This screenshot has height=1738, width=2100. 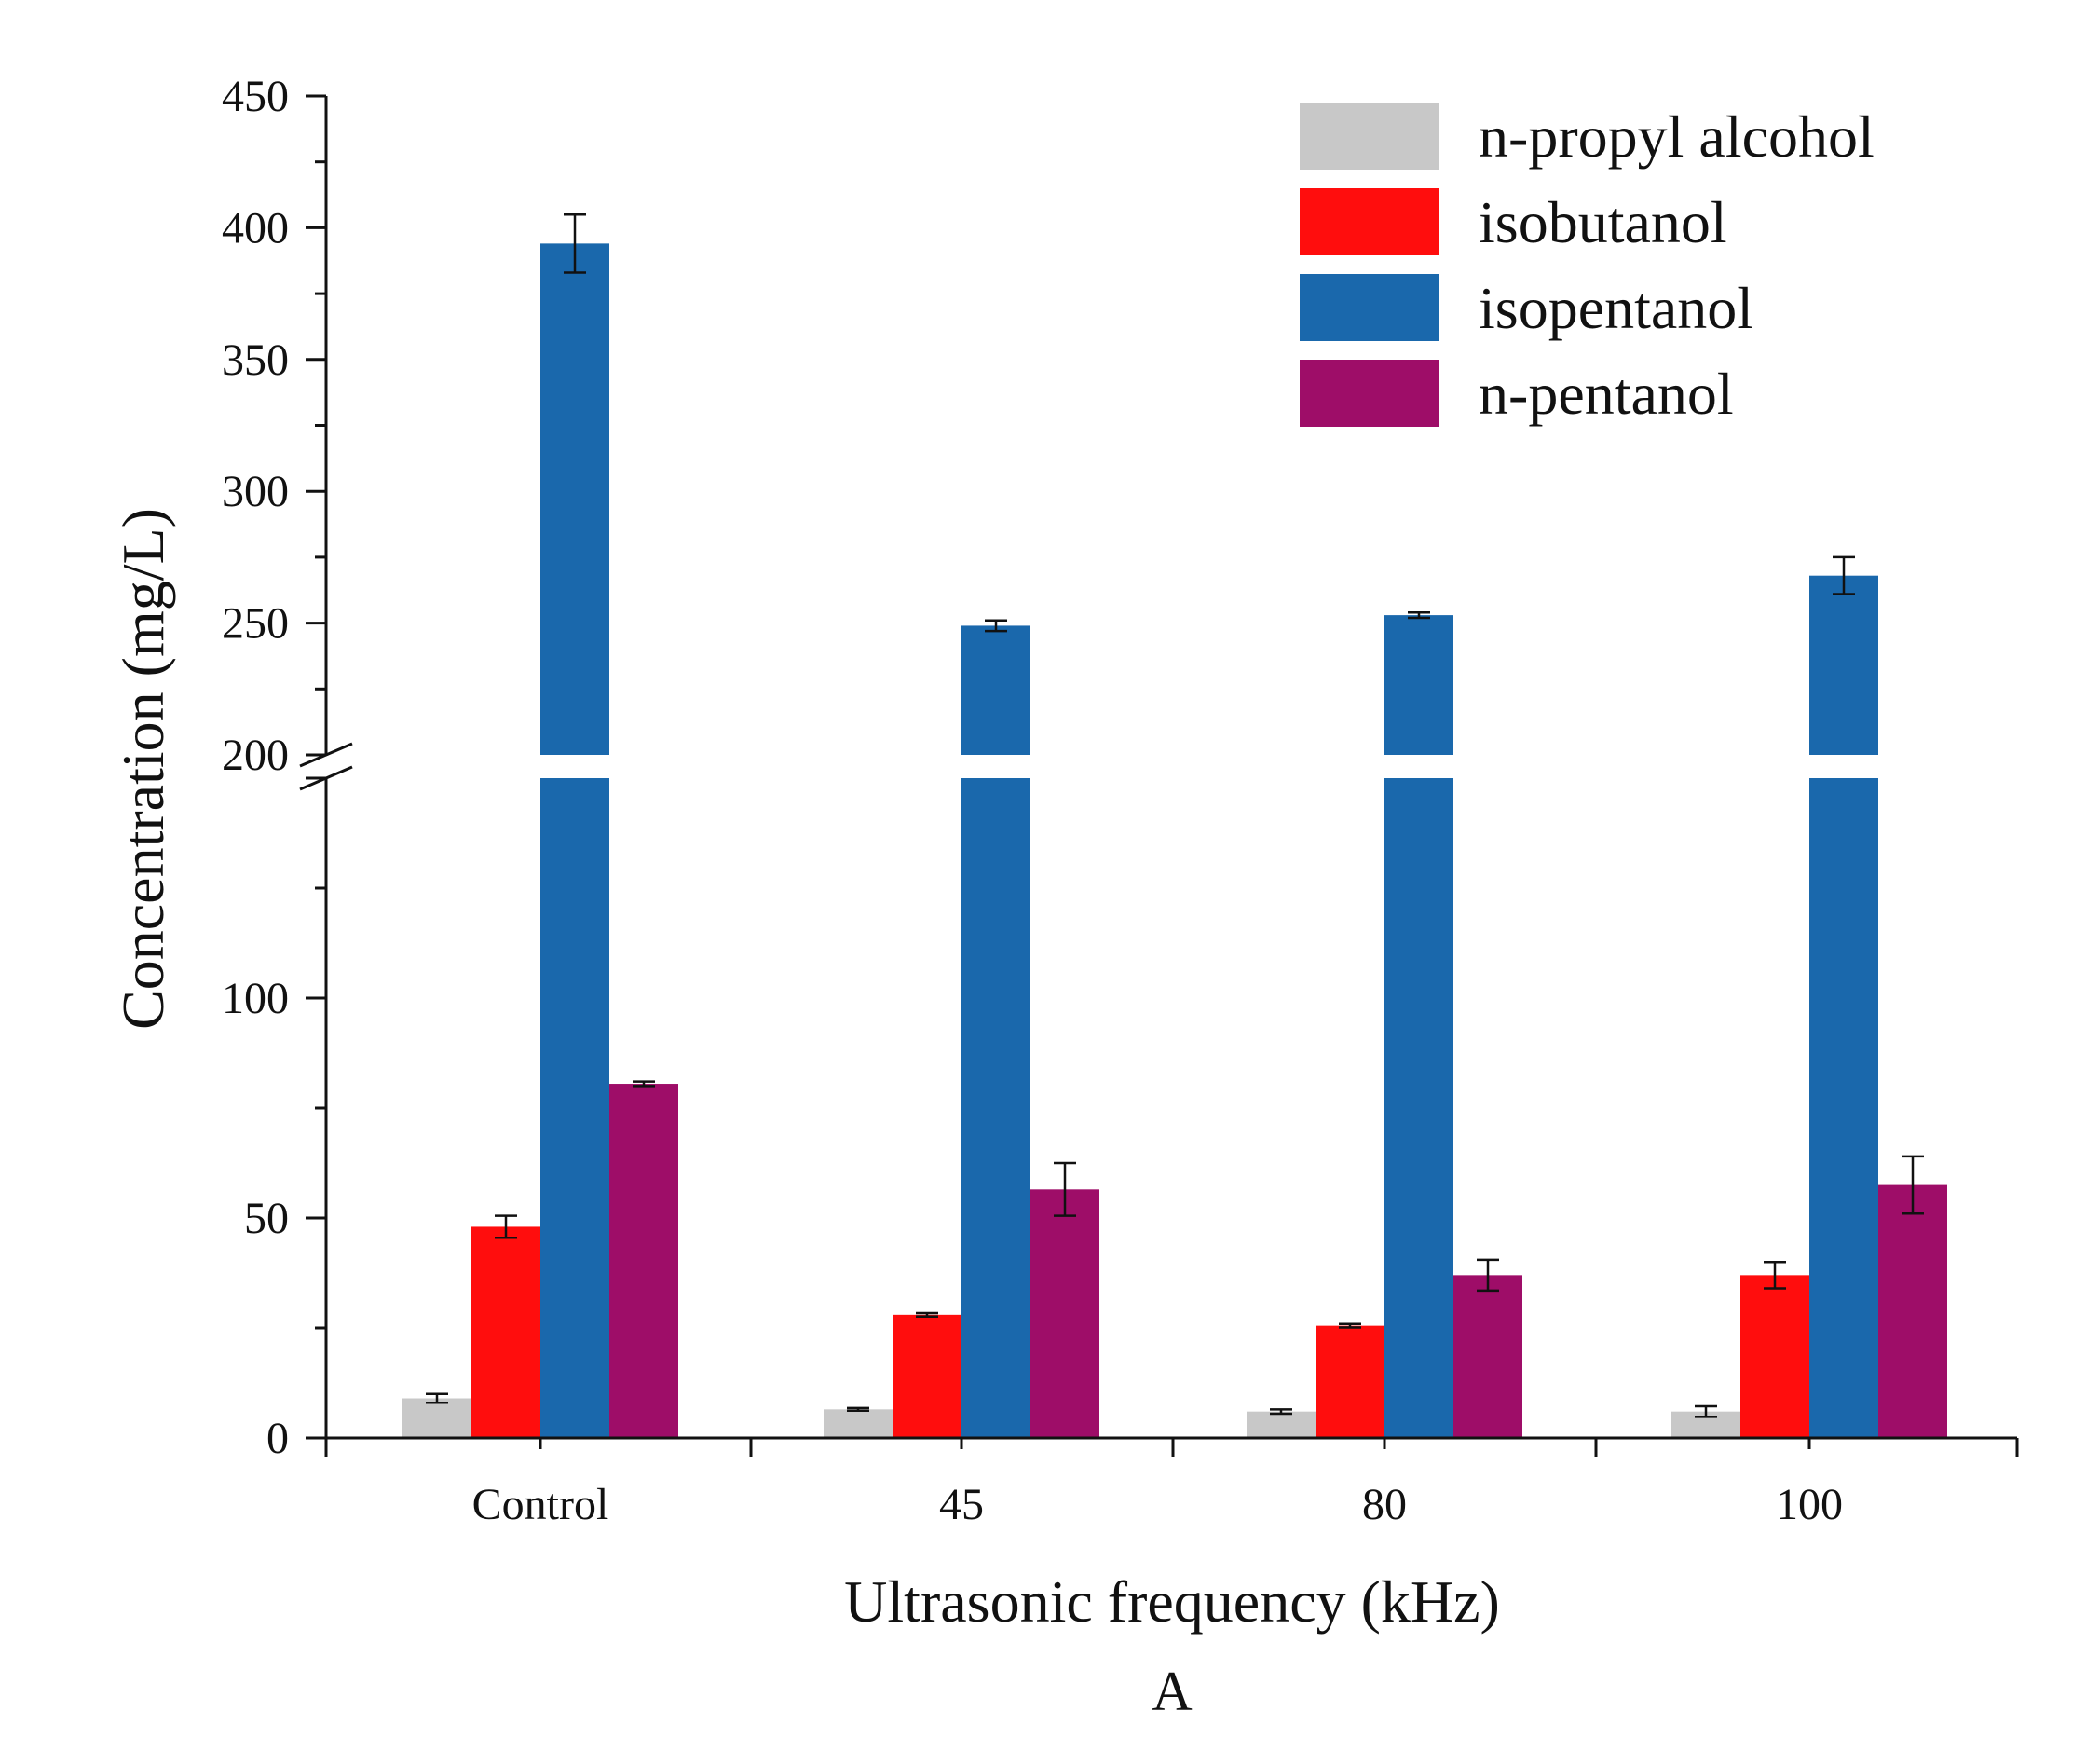 What do you see at coordinates (1616, 308) in the screenshot?
I see `legend-label: isopentanol` at bounding box center [1616, 308].